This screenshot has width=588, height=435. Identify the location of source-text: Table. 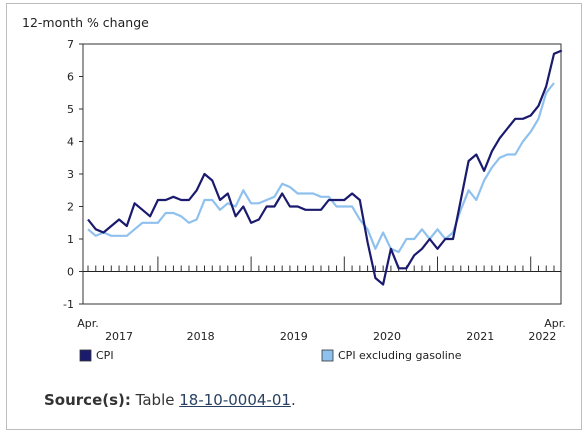
(155, 400).